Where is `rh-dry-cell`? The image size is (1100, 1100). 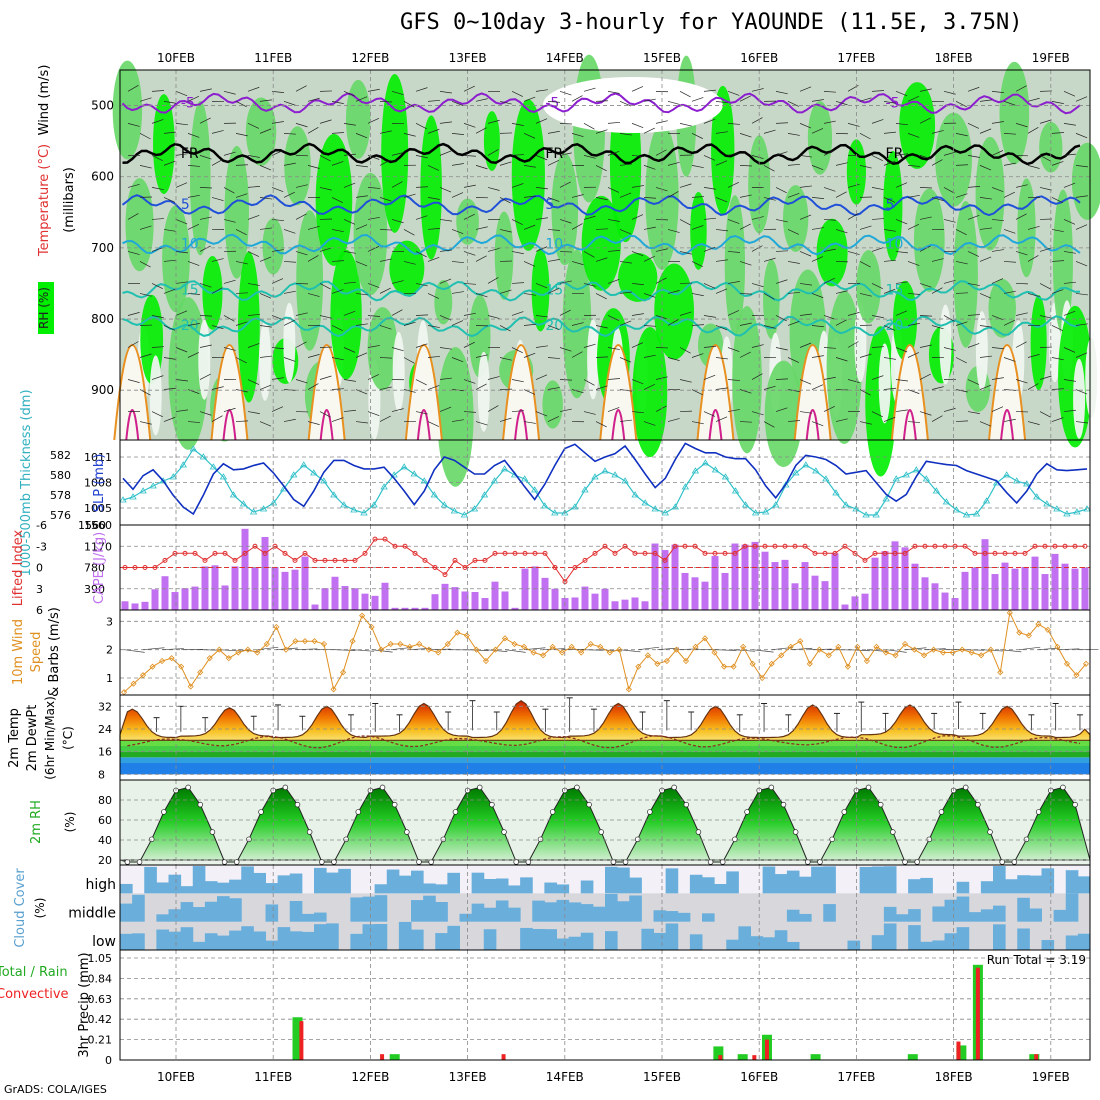 rh-dry-cell is located at coordinates (289, 342).